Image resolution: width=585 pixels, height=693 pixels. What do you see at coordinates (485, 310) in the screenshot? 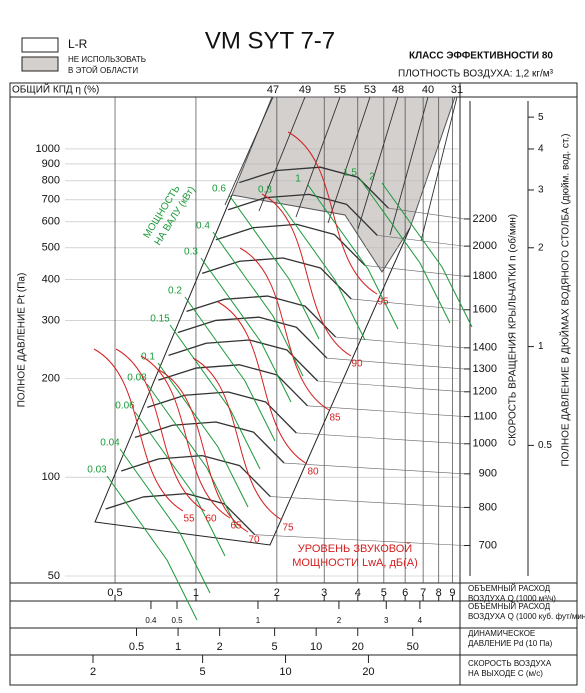
I see `speed-tick-label: 1600` at bounding box center [485, 310].